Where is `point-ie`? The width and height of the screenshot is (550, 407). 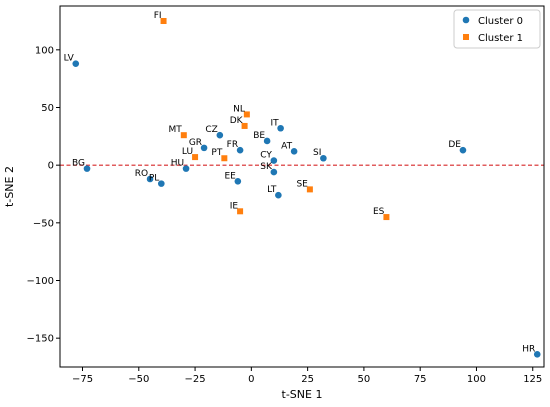
point-ie is located at coordinates (240, 211).